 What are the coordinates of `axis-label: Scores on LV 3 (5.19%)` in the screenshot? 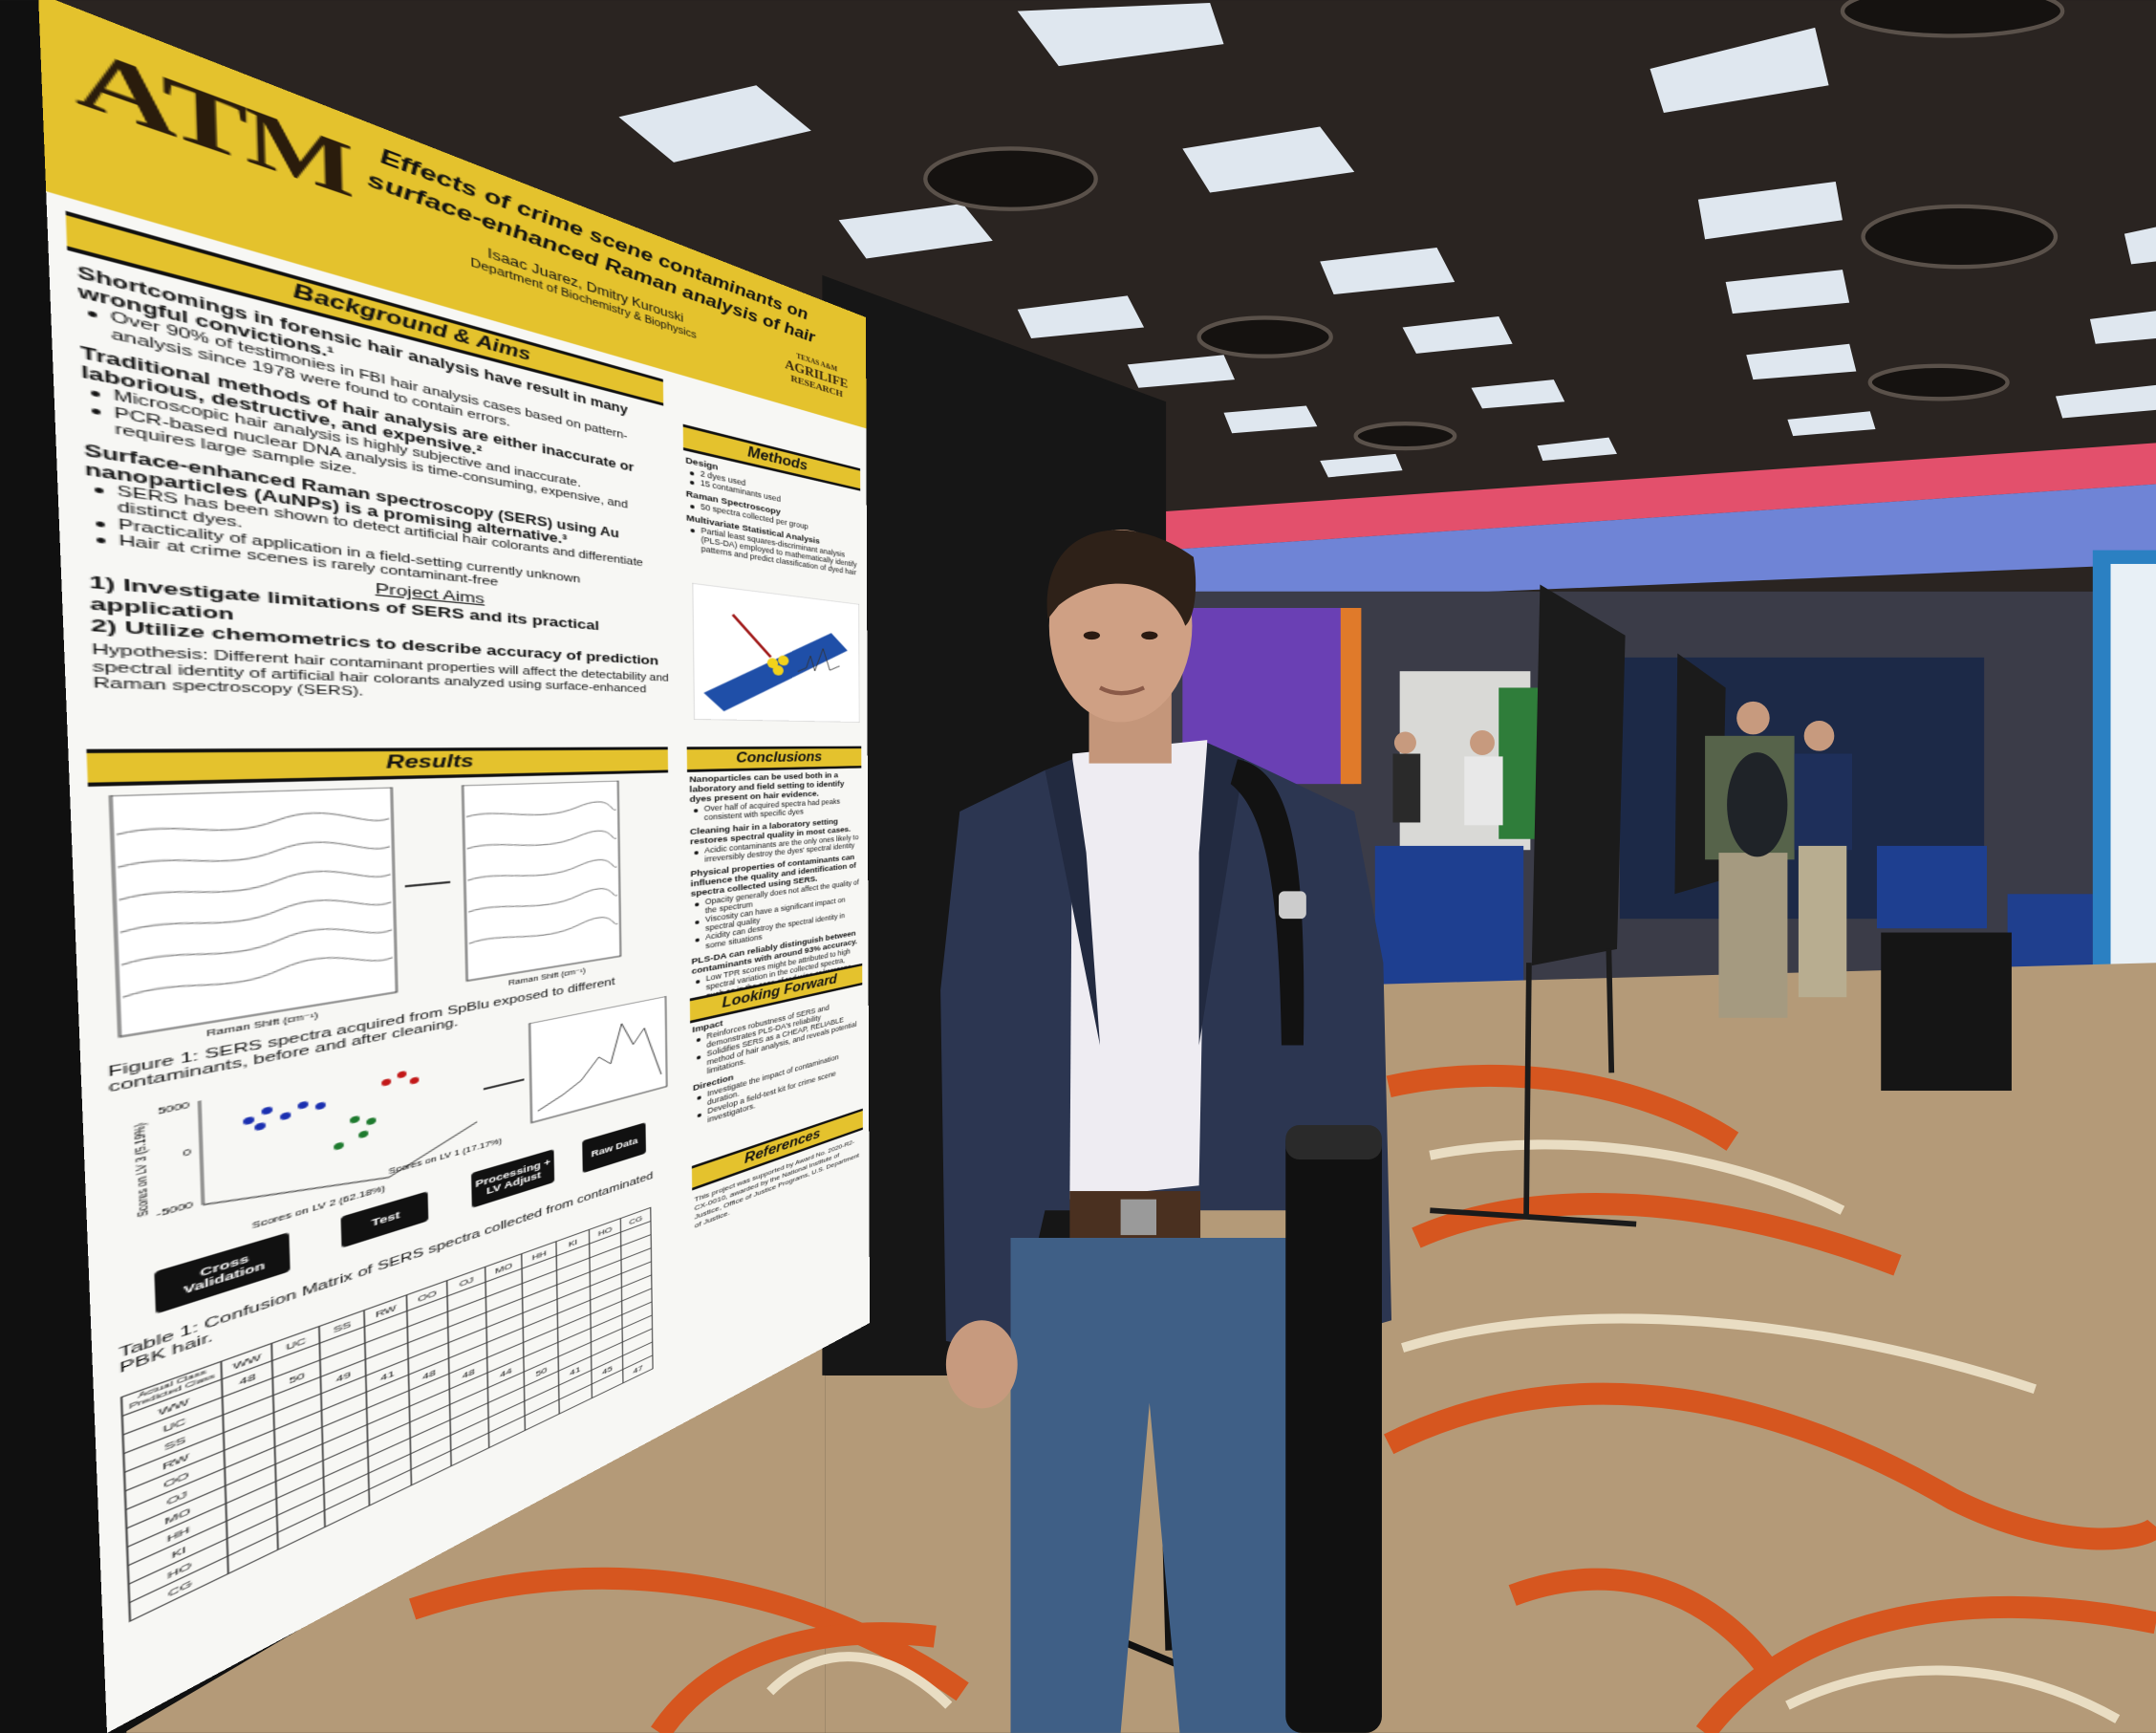 It's located at (141, 1170).